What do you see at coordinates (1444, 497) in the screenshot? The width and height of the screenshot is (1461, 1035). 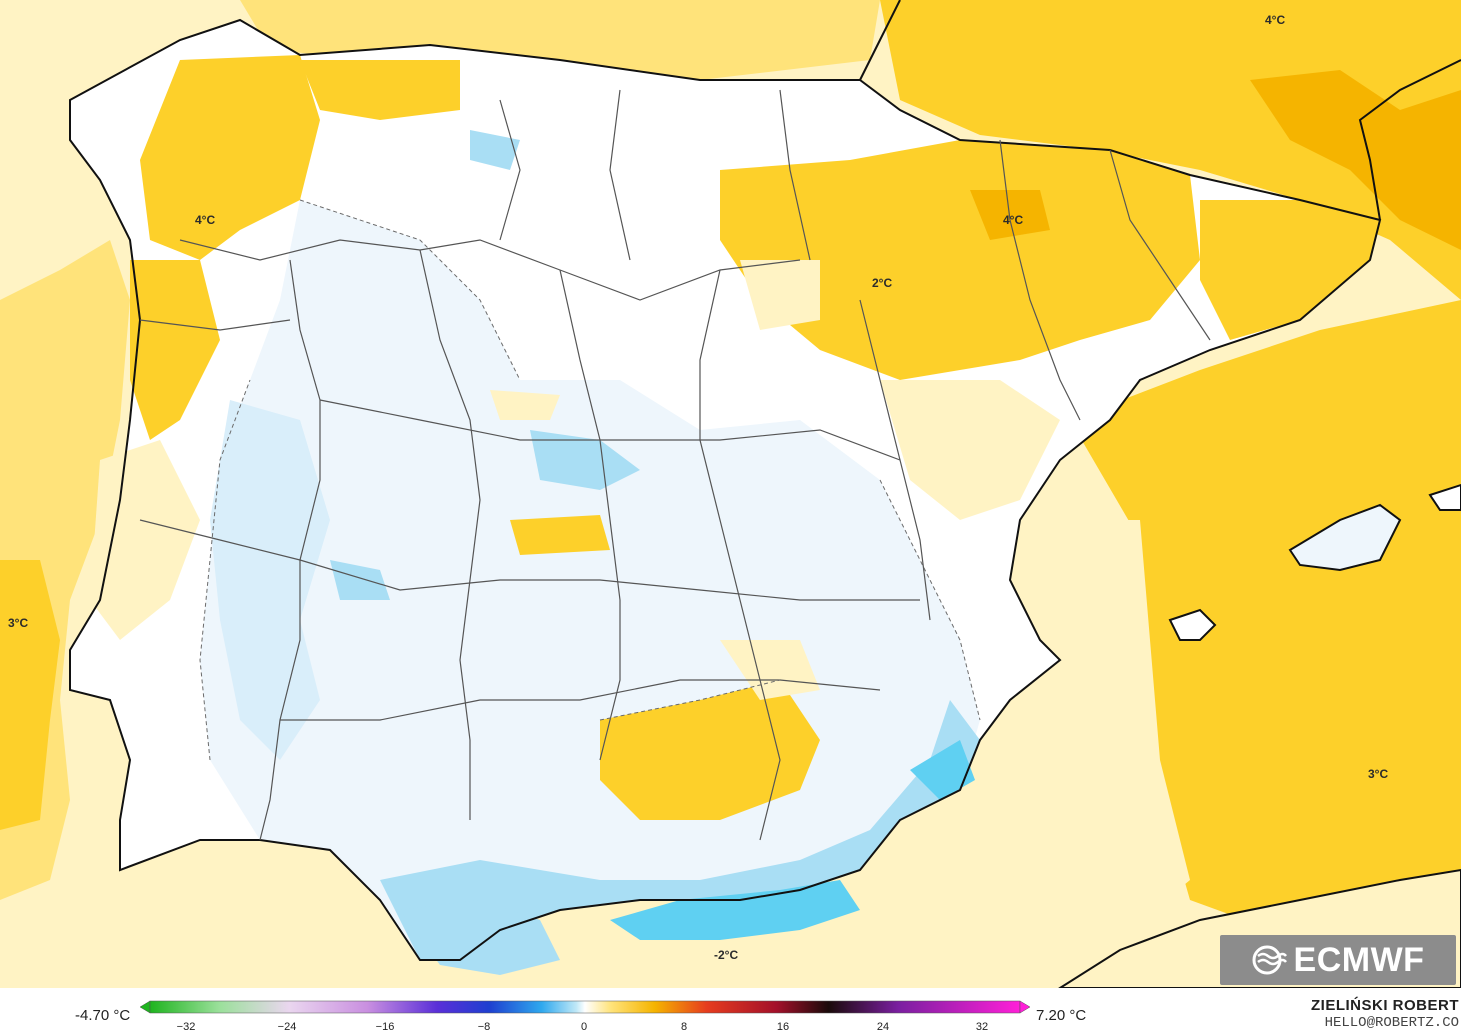 I see `menorca` at bounding box center [1444, 497].